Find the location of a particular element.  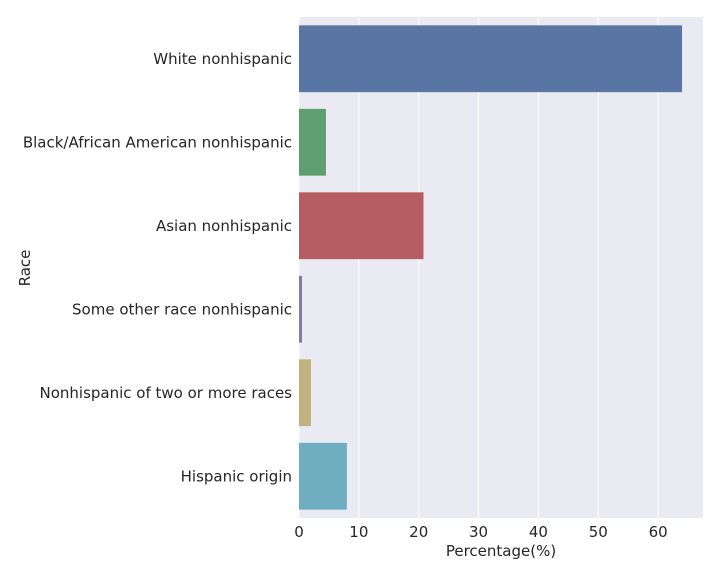

x-tick-label: 0 is located at coordinates (299, 532).